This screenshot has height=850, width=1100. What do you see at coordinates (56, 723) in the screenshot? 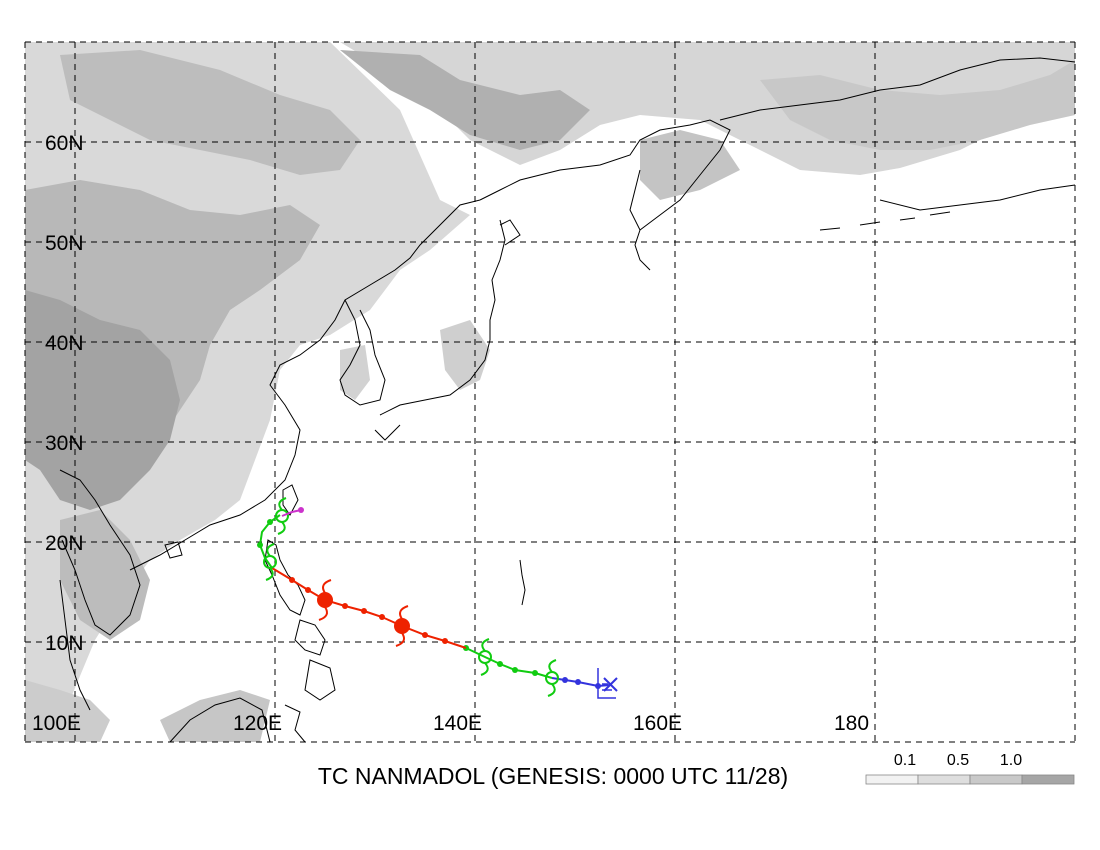
I see `lon-label-100e: 100E` at bounding box center [56, 723].